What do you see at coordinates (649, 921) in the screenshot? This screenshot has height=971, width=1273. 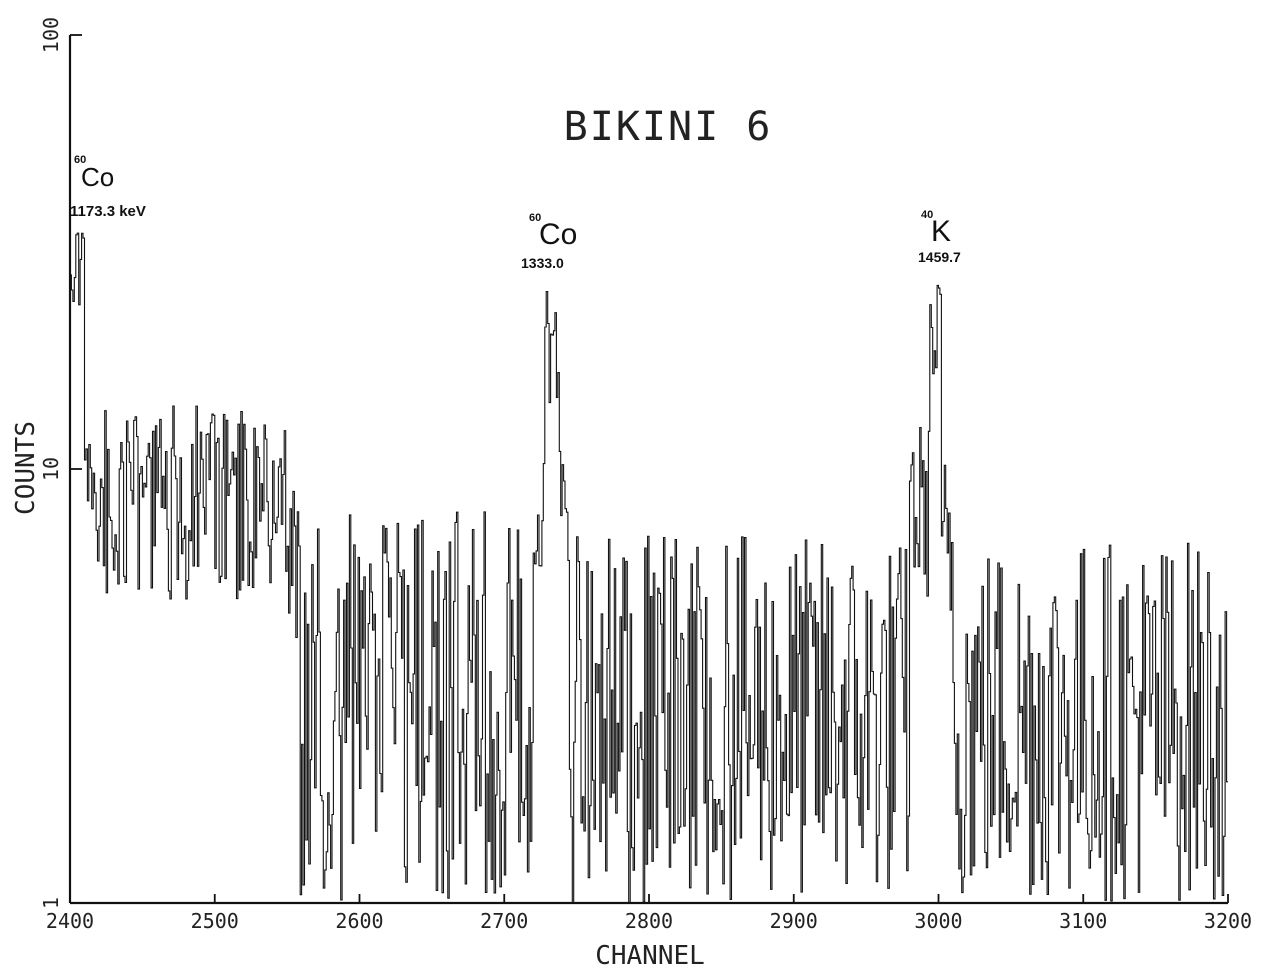 I see `x-tick-label: 2800` at bounding box center [649, 921].